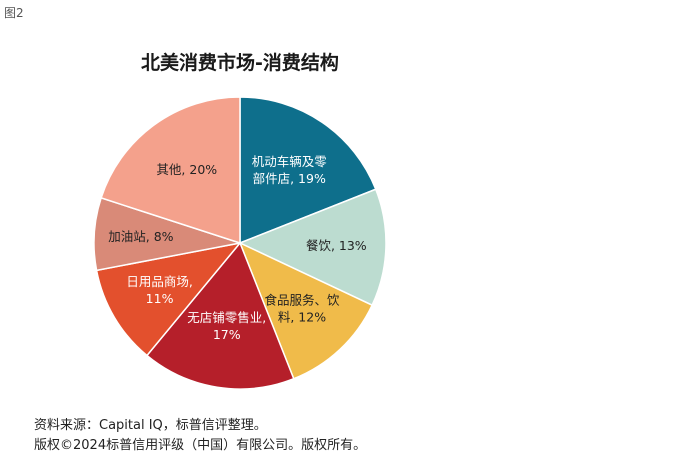 This screenshot has height=456, width=700. Describe the element at coordinates (14, 13) in the screenshot. I see `figure-label: 图2` at that location.